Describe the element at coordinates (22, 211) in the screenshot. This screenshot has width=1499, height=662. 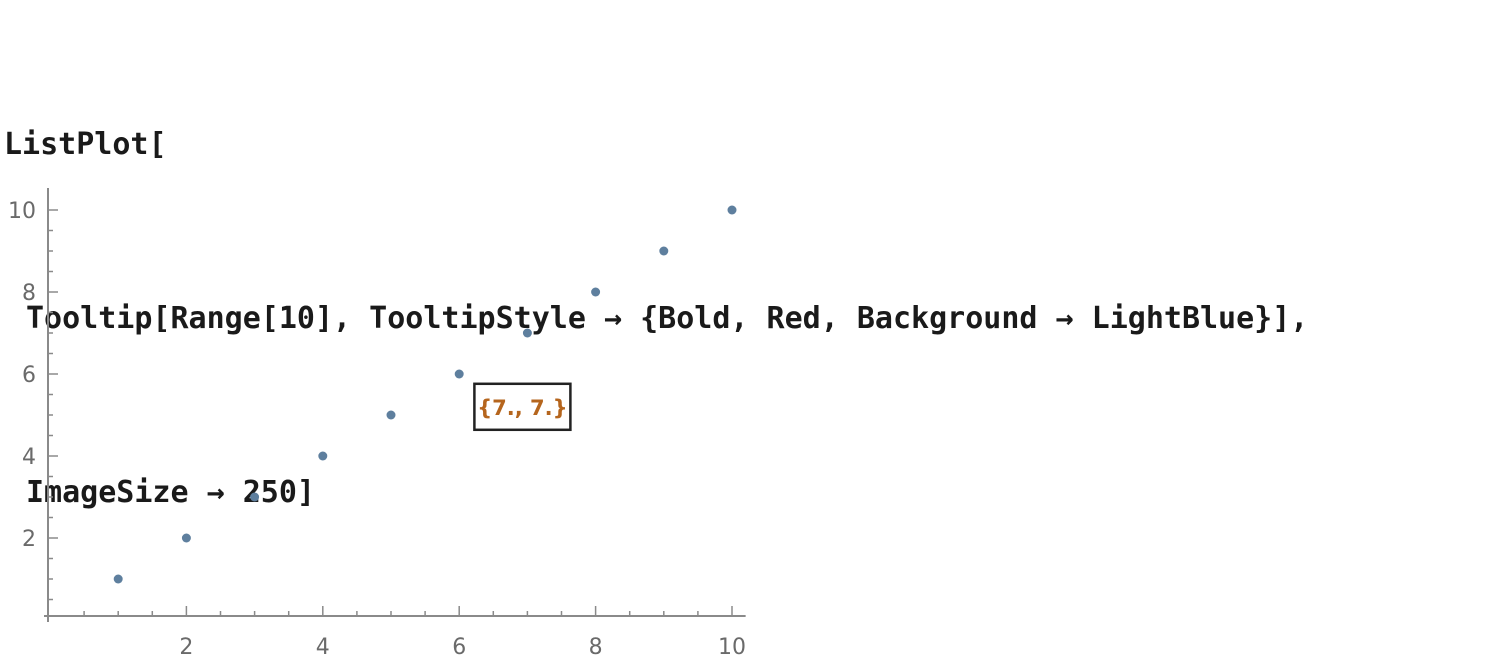
I see `y-tick-label: 10` at that location.